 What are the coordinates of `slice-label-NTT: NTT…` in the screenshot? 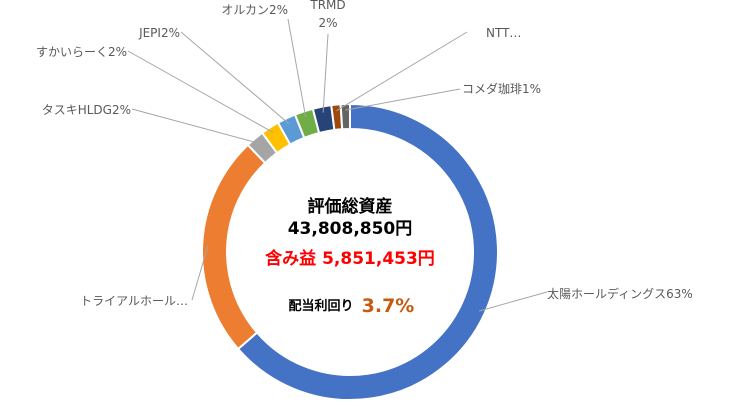 It's located at (503, 33).